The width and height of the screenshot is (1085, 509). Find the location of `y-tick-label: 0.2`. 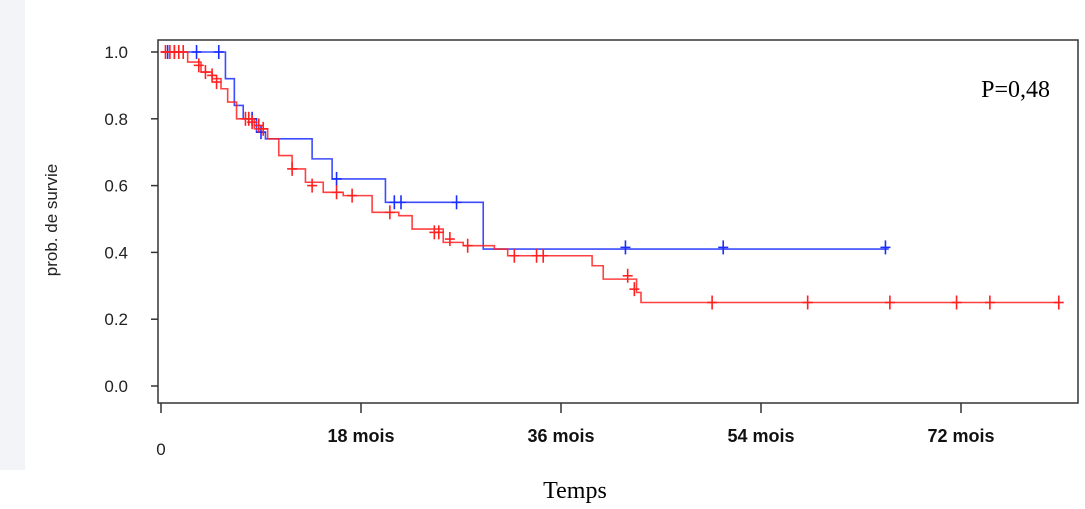

y-tick-label: 0.2 is located at coordinates (116, 319).